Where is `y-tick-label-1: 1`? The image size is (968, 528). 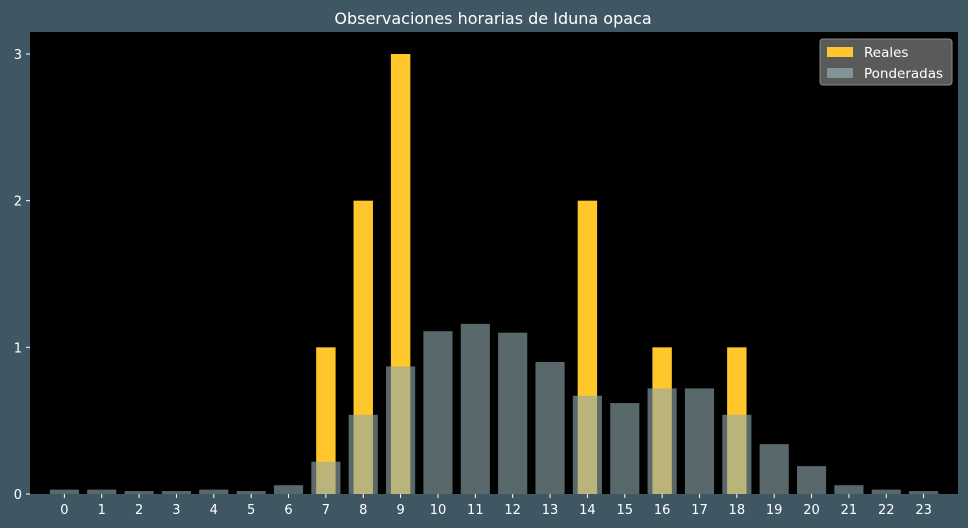
y-tick-label-1: 1 is located at coordinates (18, 348).